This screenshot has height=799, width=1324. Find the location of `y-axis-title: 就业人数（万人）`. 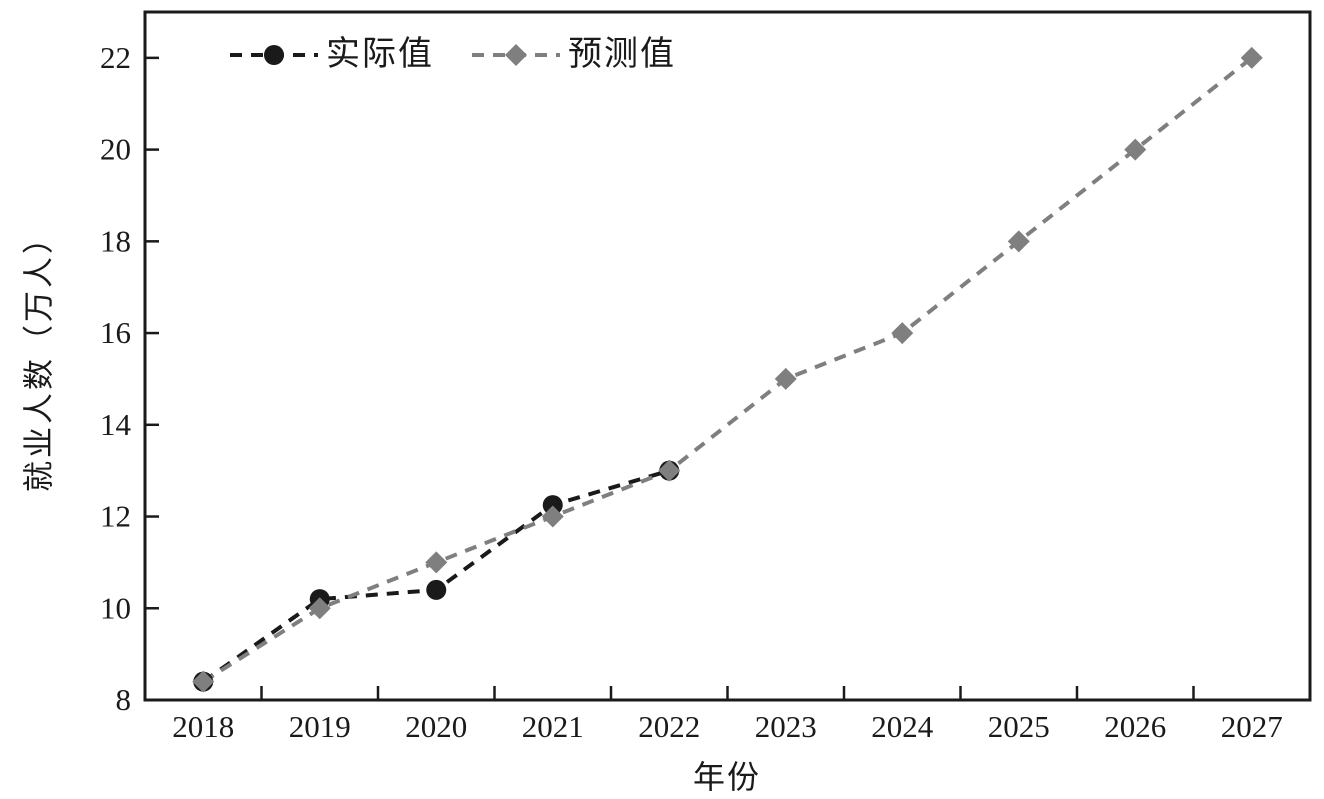

y-axis-title: 就业人数（万人） is located at coordinates (39, 356).